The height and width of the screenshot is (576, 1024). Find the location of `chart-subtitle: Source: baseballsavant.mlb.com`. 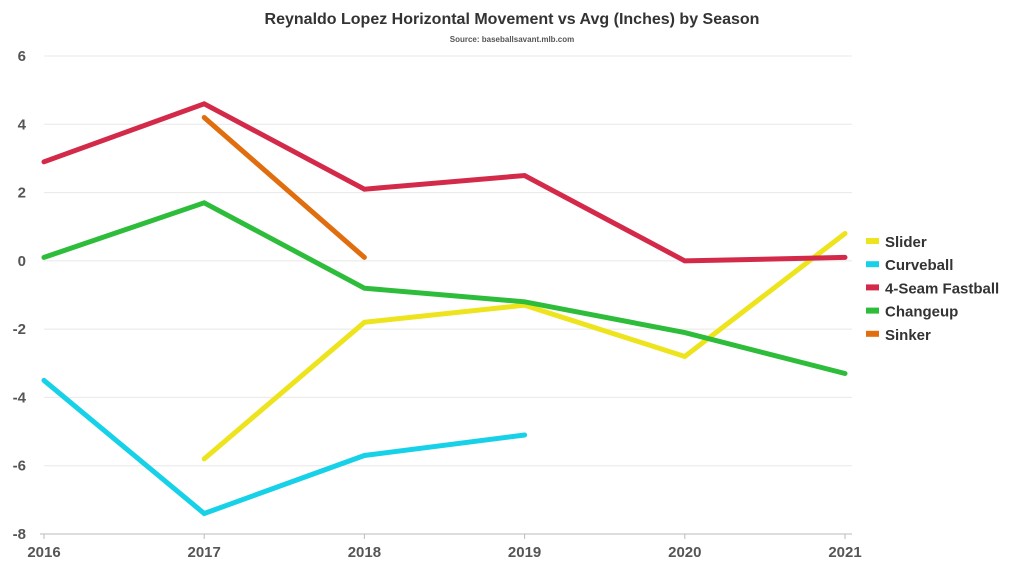

chart-subtitle: Source: baseballsavant.mlb.com is located at coordinates (512, 39).